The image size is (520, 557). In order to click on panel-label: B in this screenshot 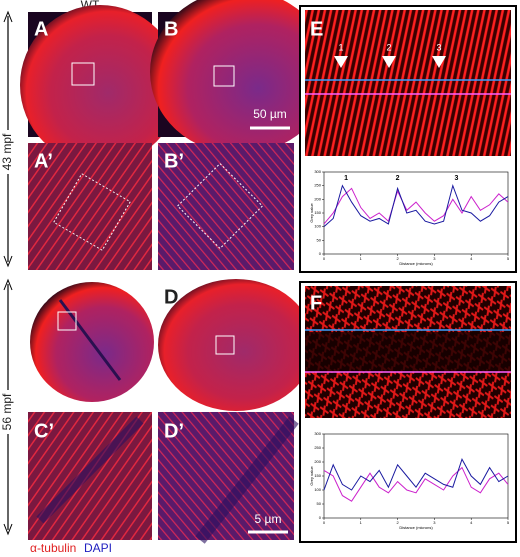, I will do `click(171, 29)`.